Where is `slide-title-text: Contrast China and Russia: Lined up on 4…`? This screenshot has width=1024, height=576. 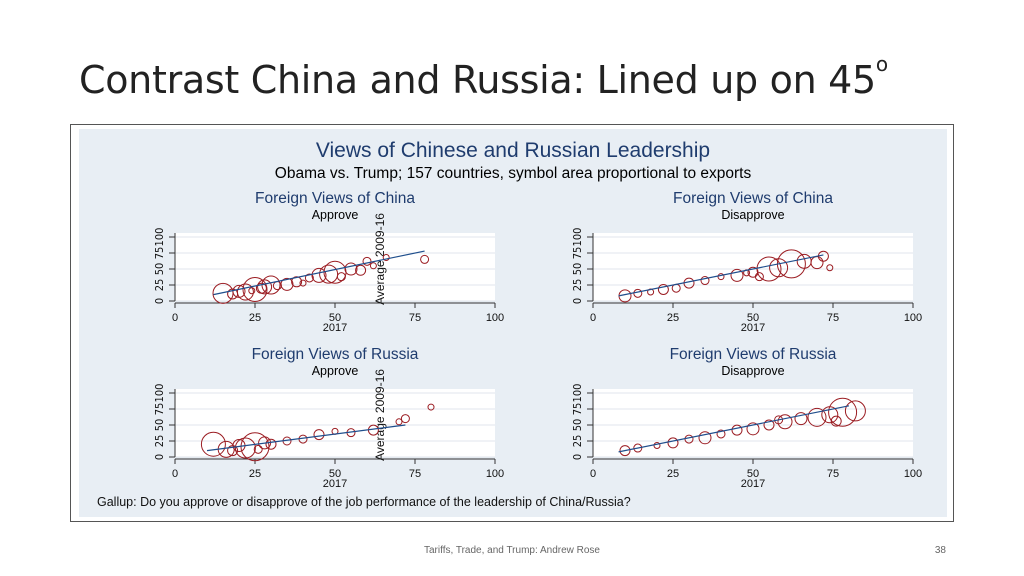 slide-title-text: Contrast China and Russia: Lined up on 4… is located at coordinates (477, 80).